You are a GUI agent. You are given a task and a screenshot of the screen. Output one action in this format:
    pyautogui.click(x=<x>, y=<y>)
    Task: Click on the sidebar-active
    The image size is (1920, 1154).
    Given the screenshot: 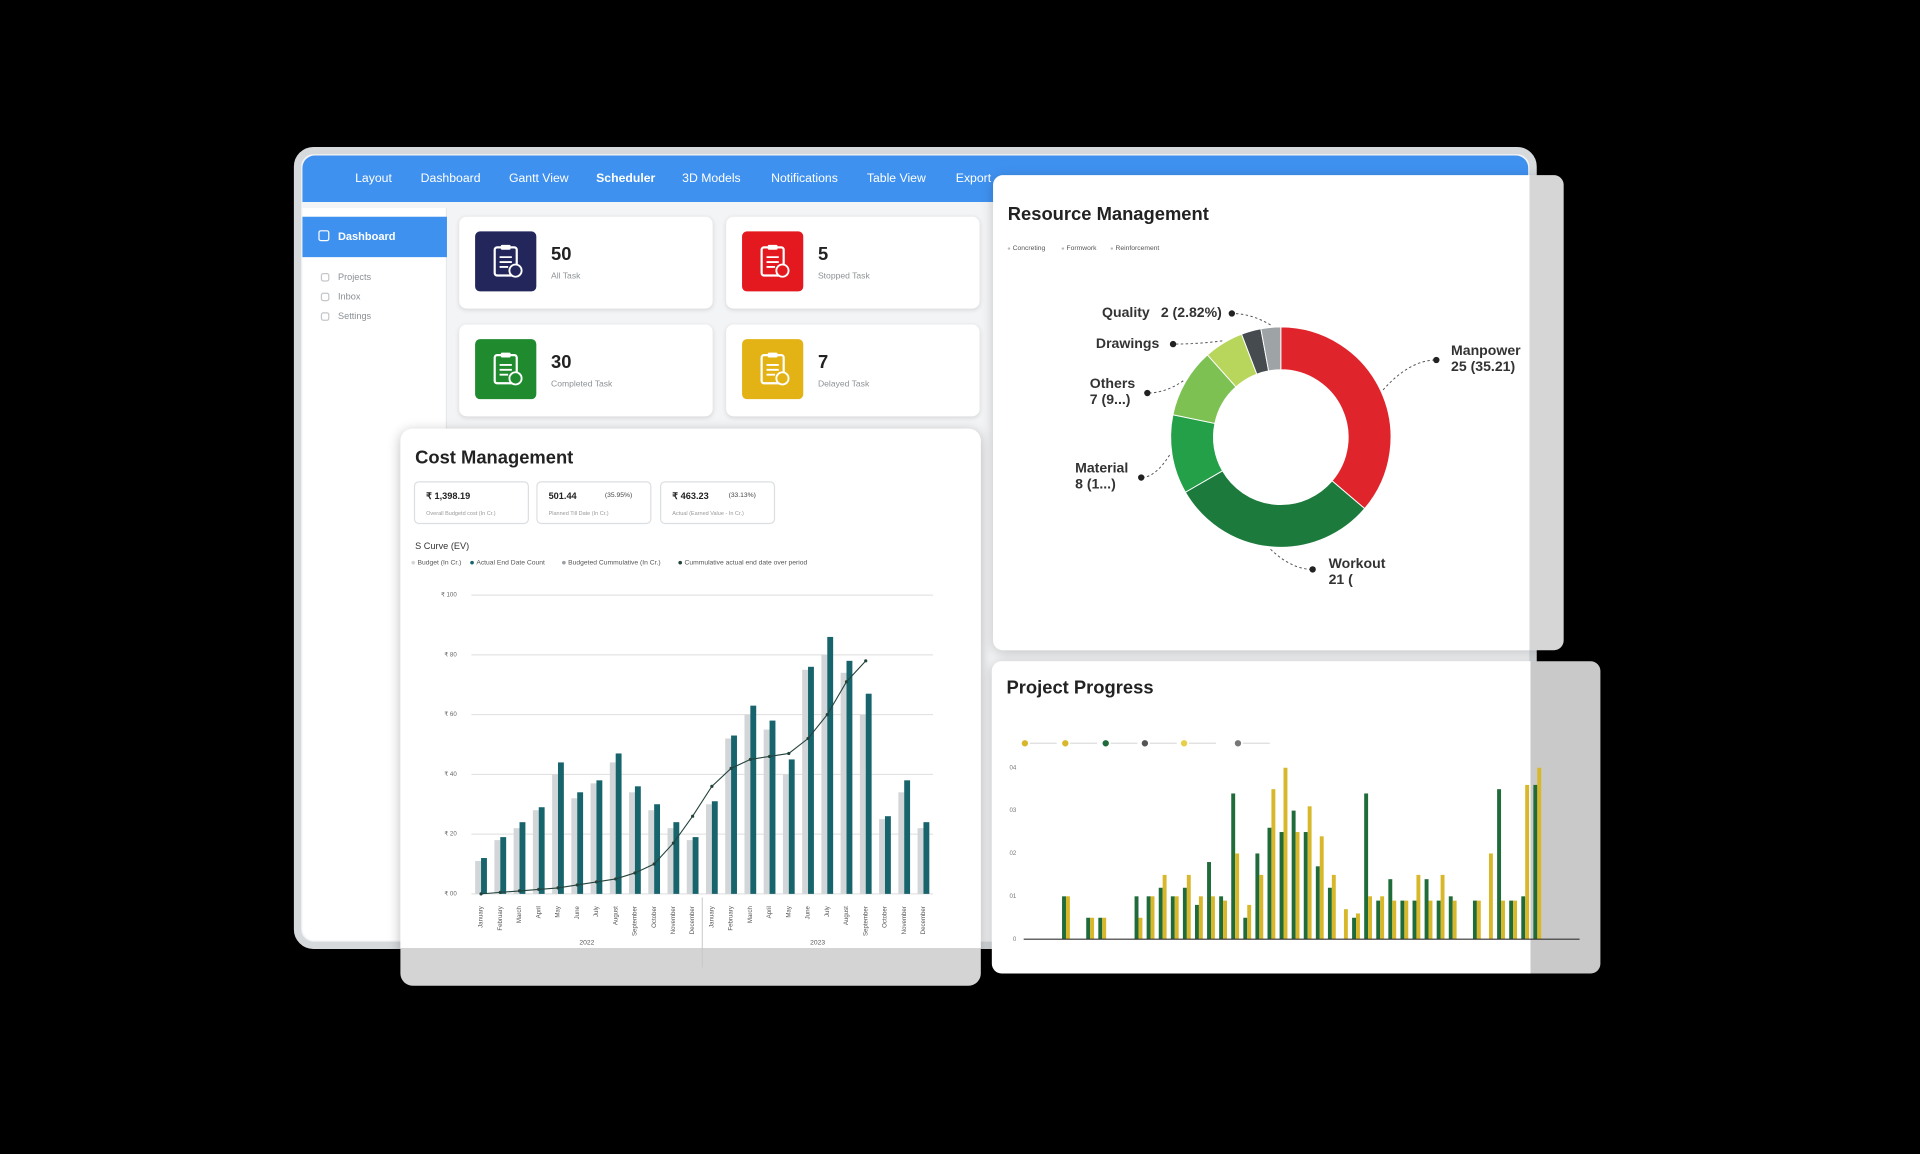 What is the action you would take?
    pyautogui.click(x=374, y=237)
    